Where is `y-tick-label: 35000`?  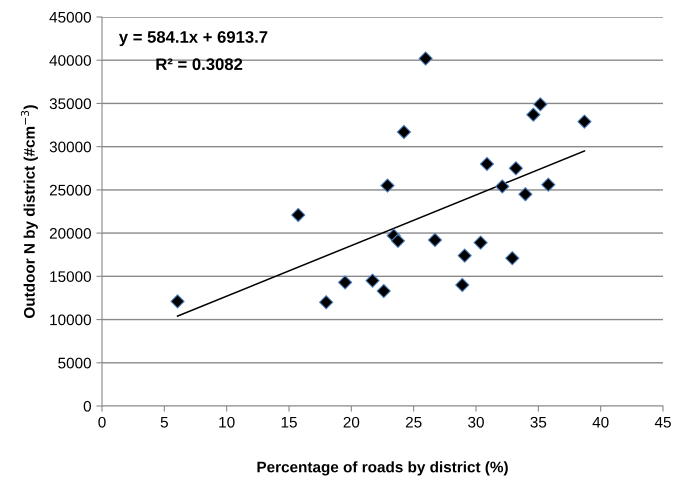 y-tick-label: 35000 is located at coordinates (70, 104).